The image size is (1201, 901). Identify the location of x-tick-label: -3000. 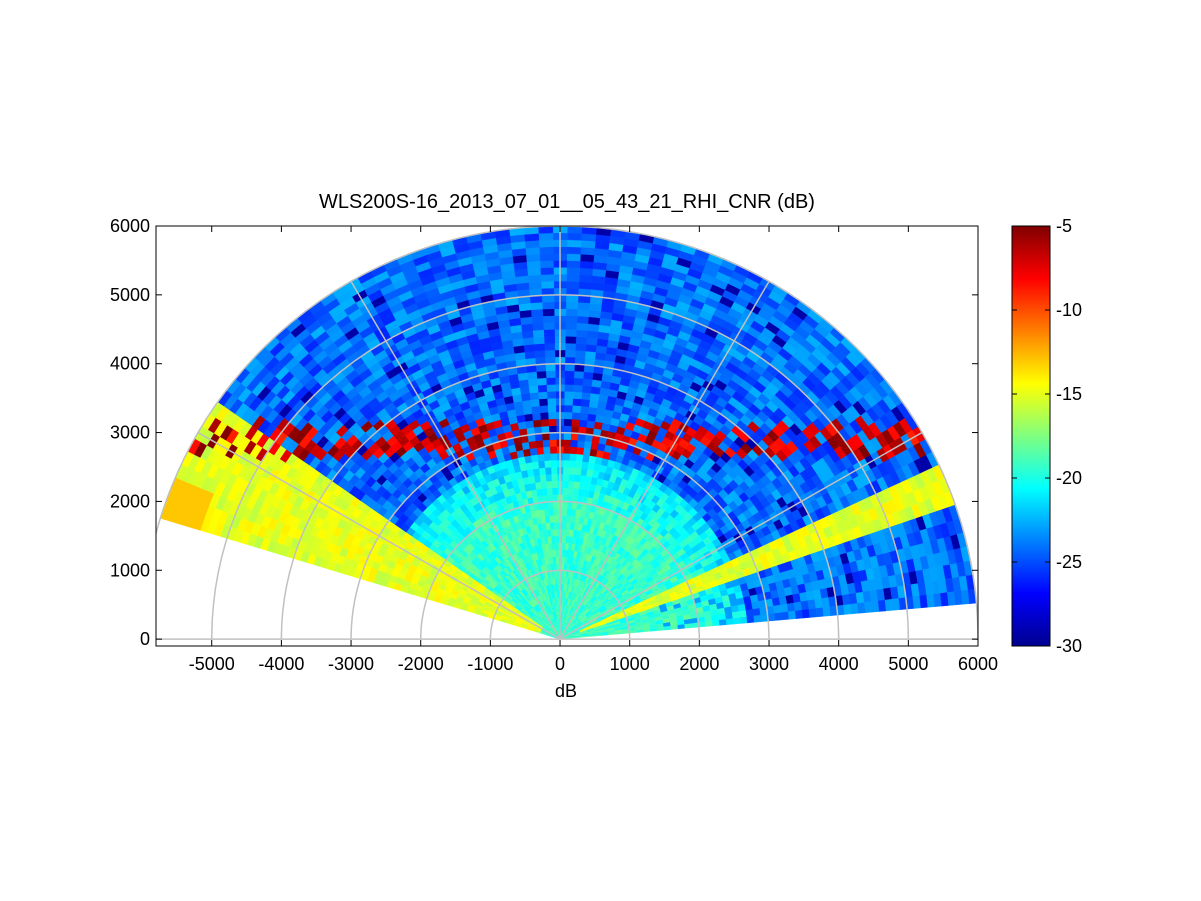
(351, 664).